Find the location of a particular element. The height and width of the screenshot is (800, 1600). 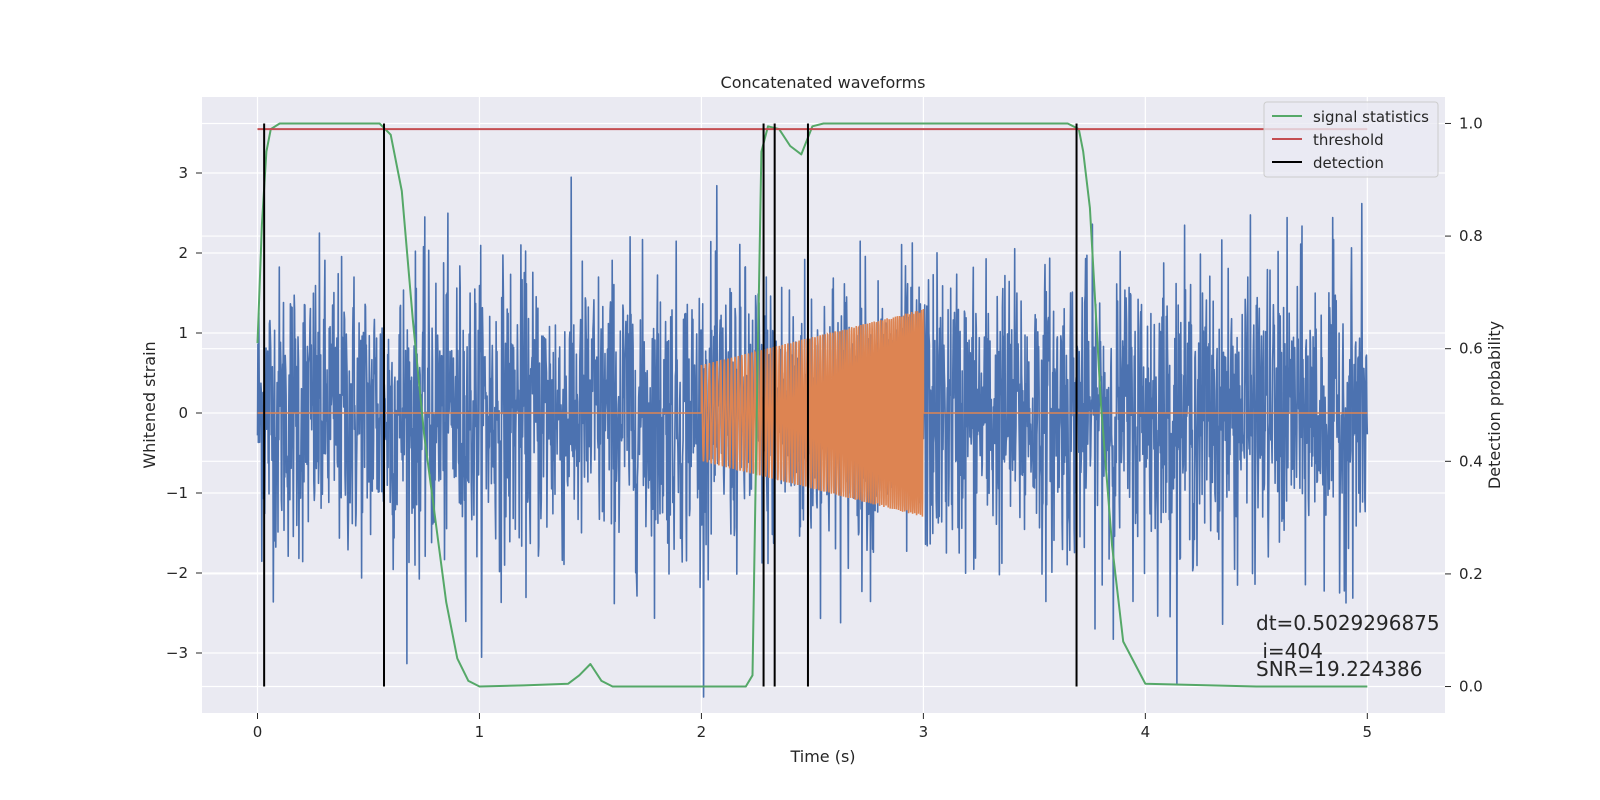

annotation-snr: SNR=19.224386 is located at coordinates (1339, 669).